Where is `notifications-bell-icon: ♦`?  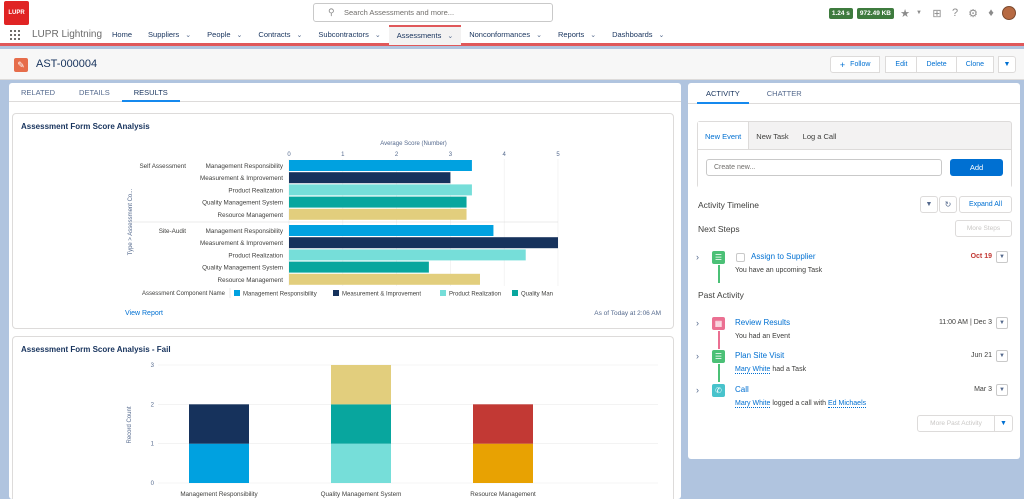
notifications-bell-icon: ♦ is located at coordinates (991, 13).